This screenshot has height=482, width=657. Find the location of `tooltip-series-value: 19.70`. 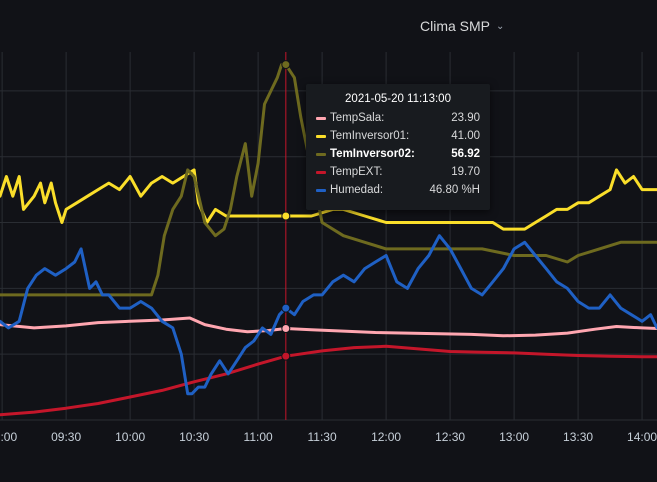

tooltip-series-value: 19.70 is located at coordinates (465, 172).